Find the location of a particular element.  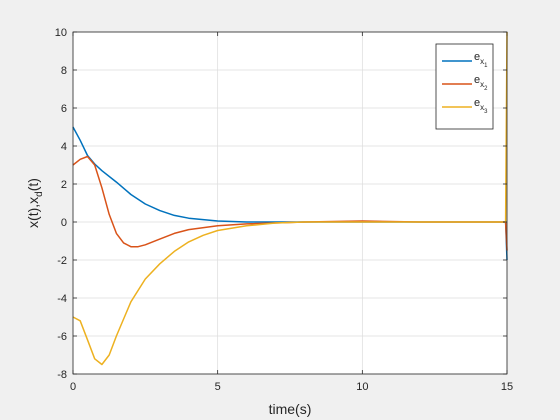

legend: ex1 ex2 ex3 is located at coordinates (464, 86).